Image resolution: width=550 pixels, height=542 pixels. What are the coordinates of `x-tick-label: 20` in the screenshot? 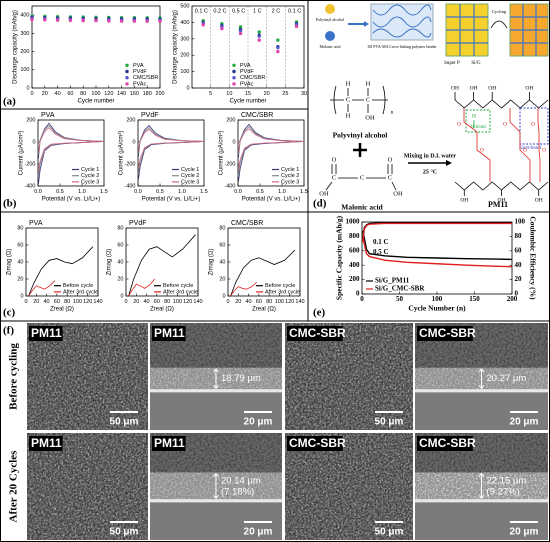 It's located at (36, 302).